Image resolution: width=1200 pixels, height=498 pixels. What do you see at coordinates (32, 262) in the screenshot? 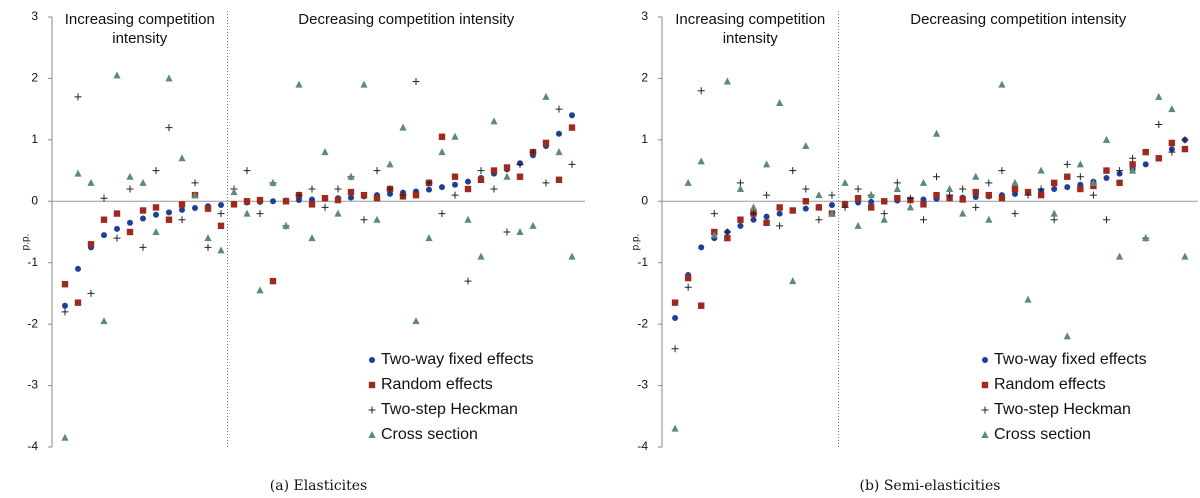
I see `y-tick-label: -1` at bounding box center [32, 262].